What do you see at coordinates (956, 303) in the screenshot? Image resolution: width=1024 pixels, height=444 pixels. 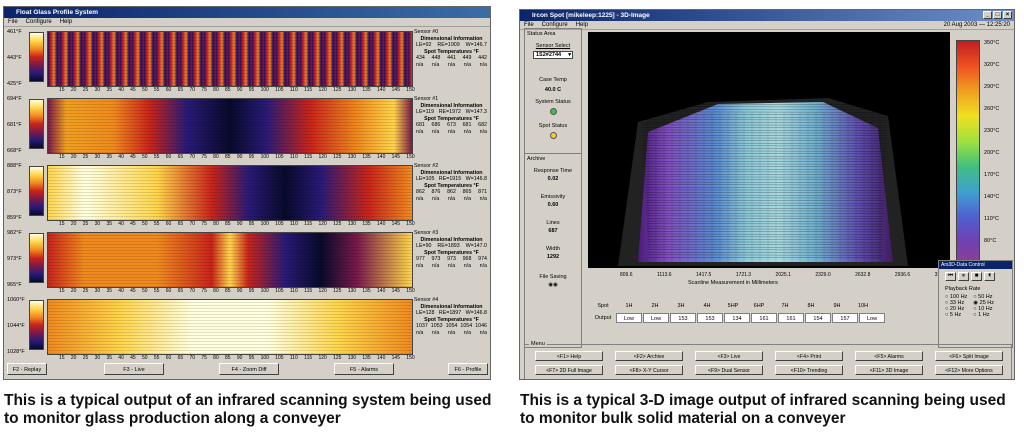 I see `playback-option: ○ 33 Hz` at bounding box center [956, 303].